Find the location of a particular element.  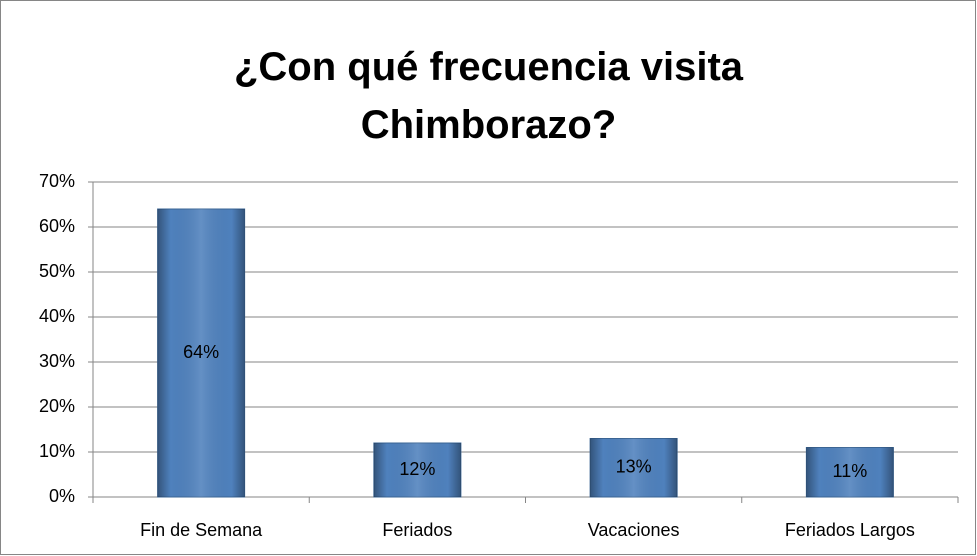

value-label: 64% is located at coordinates (201, 352).